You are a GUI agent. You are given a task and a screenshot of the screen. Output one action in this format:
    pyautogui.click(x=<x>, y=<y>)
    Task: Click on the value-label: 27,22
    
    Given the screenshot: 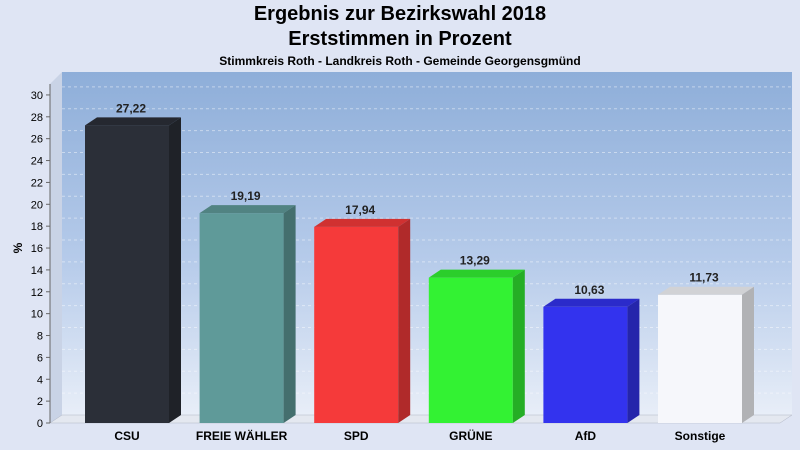 What is the action you would take?
    pyautogui.click(x=131, y=108)
    